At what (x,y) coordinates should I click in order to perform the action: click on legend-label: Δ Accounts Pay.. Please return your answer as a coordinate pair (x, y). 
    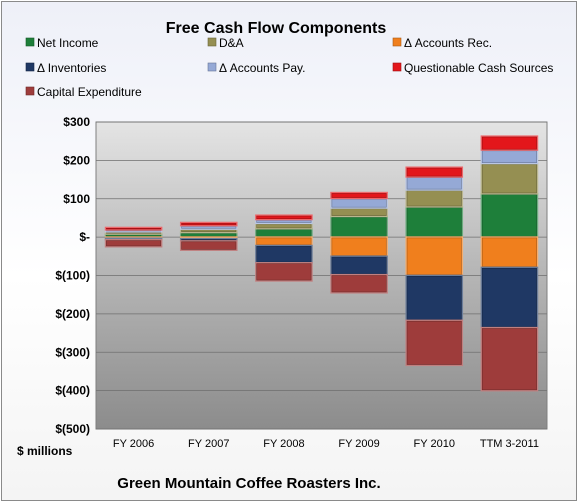
    Looking at the image, I should click on (262, 68).